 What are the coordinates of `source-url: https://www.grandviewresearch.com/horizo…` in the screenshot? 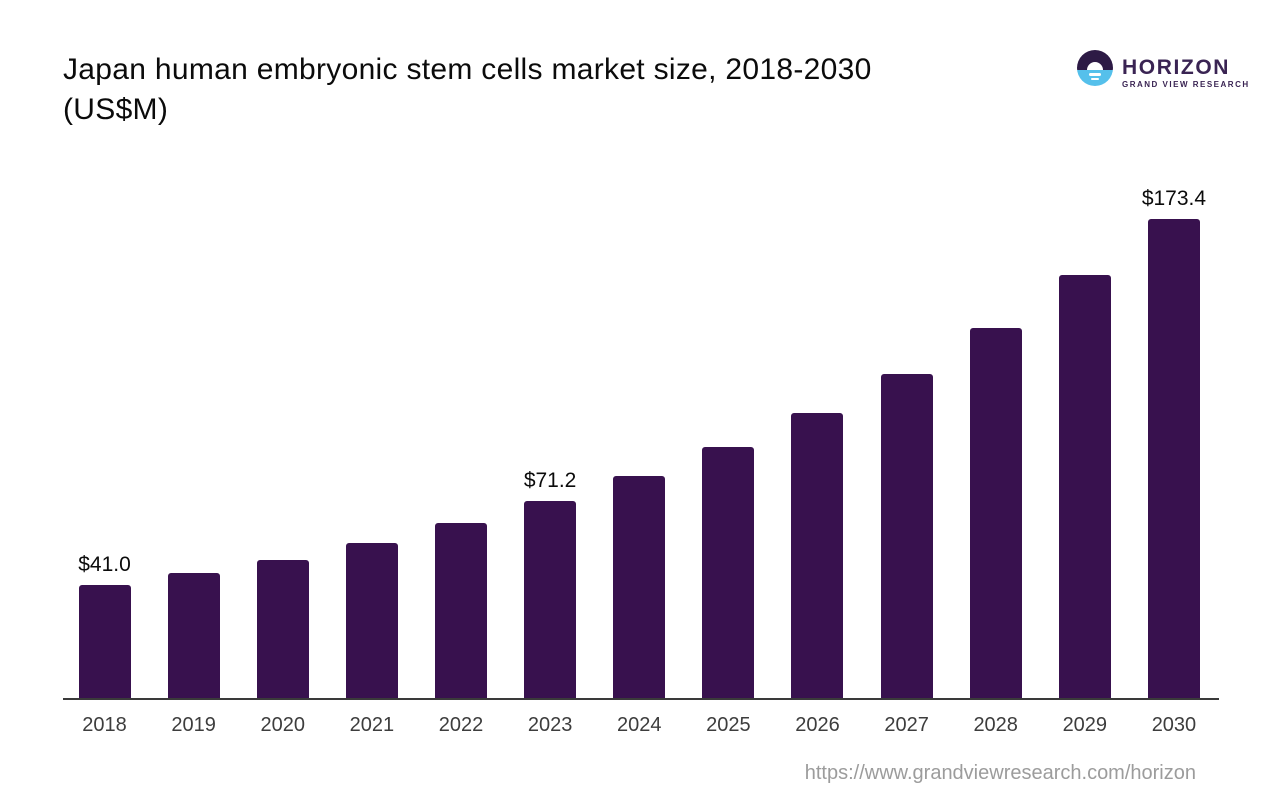 It's located at (1000, 773).